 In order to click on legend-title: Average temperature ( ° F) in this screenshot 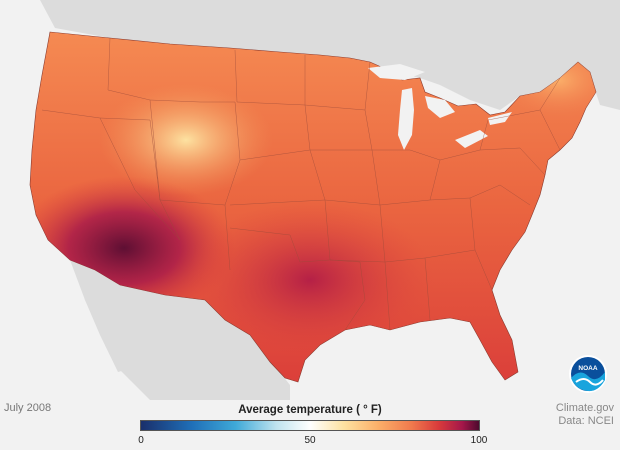, I will do `click(310, 410)`.